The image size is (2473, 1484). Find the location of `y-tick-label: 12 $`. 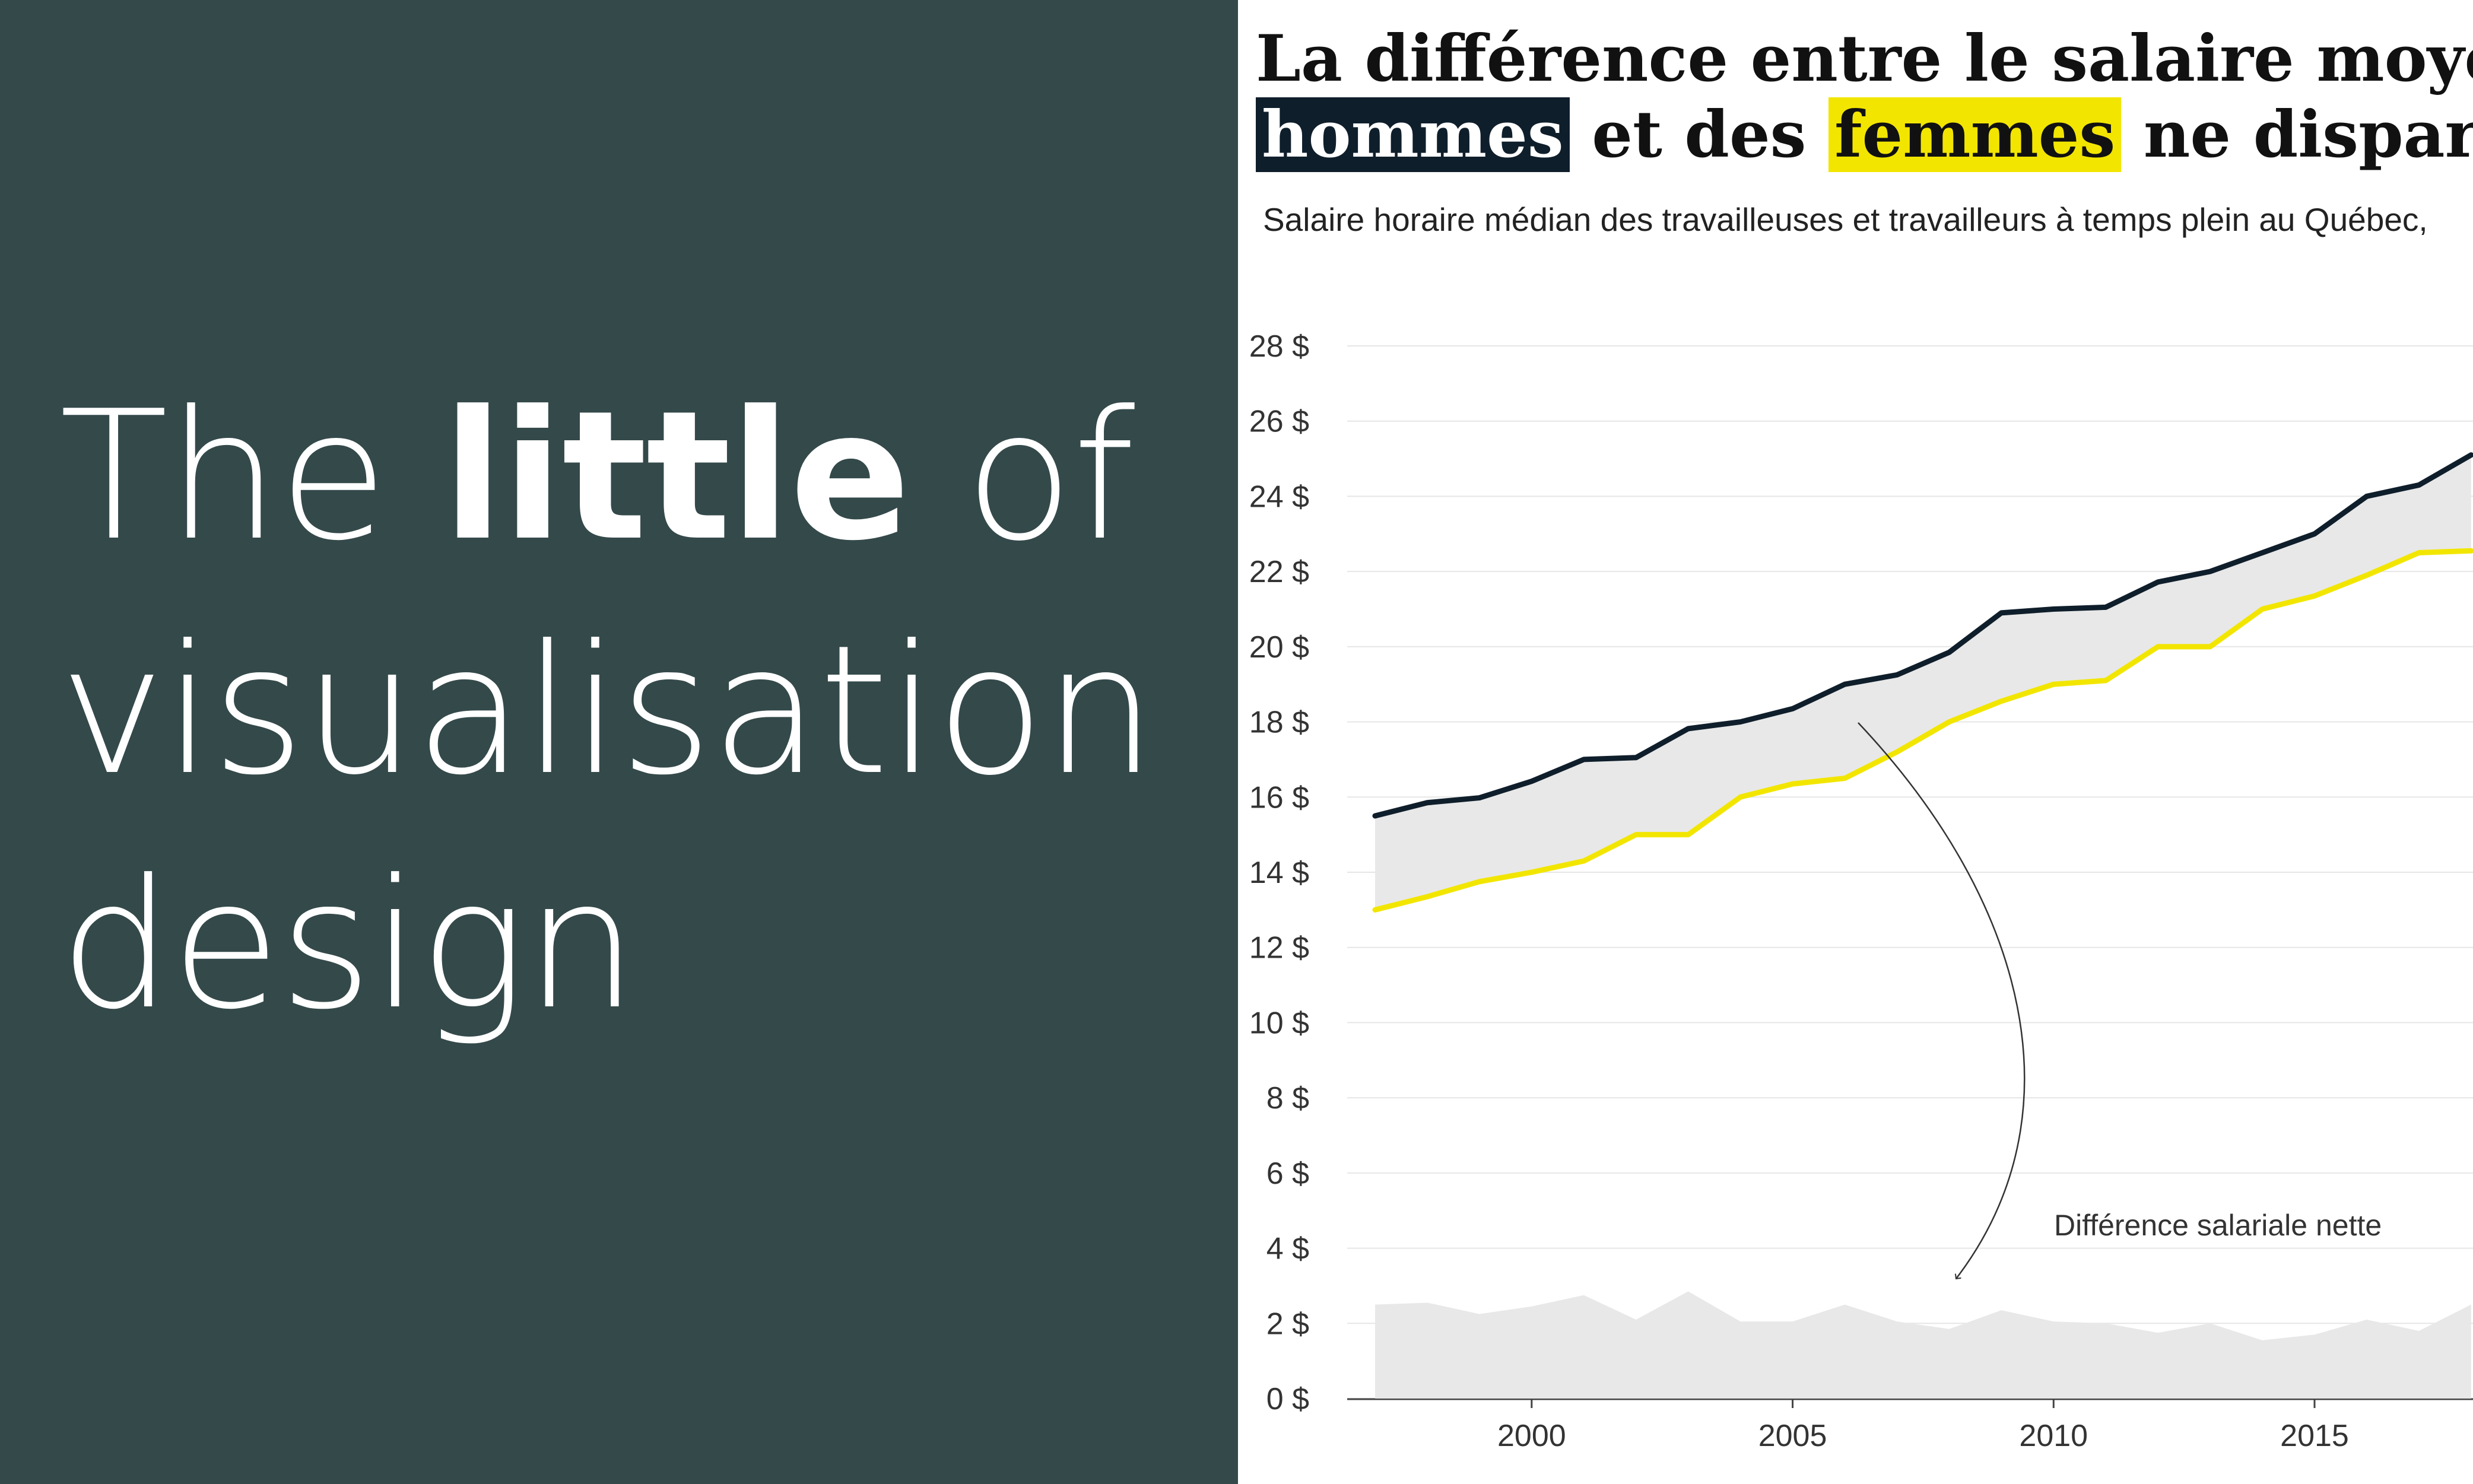

y-tick-label: 12 $ is located at coordinates (1279, 948).